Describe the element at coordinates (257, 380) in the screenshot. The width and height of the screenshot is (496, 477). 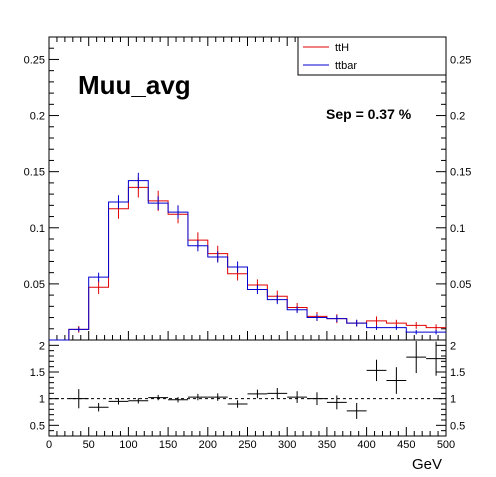
I see `ratio-points` at that location.